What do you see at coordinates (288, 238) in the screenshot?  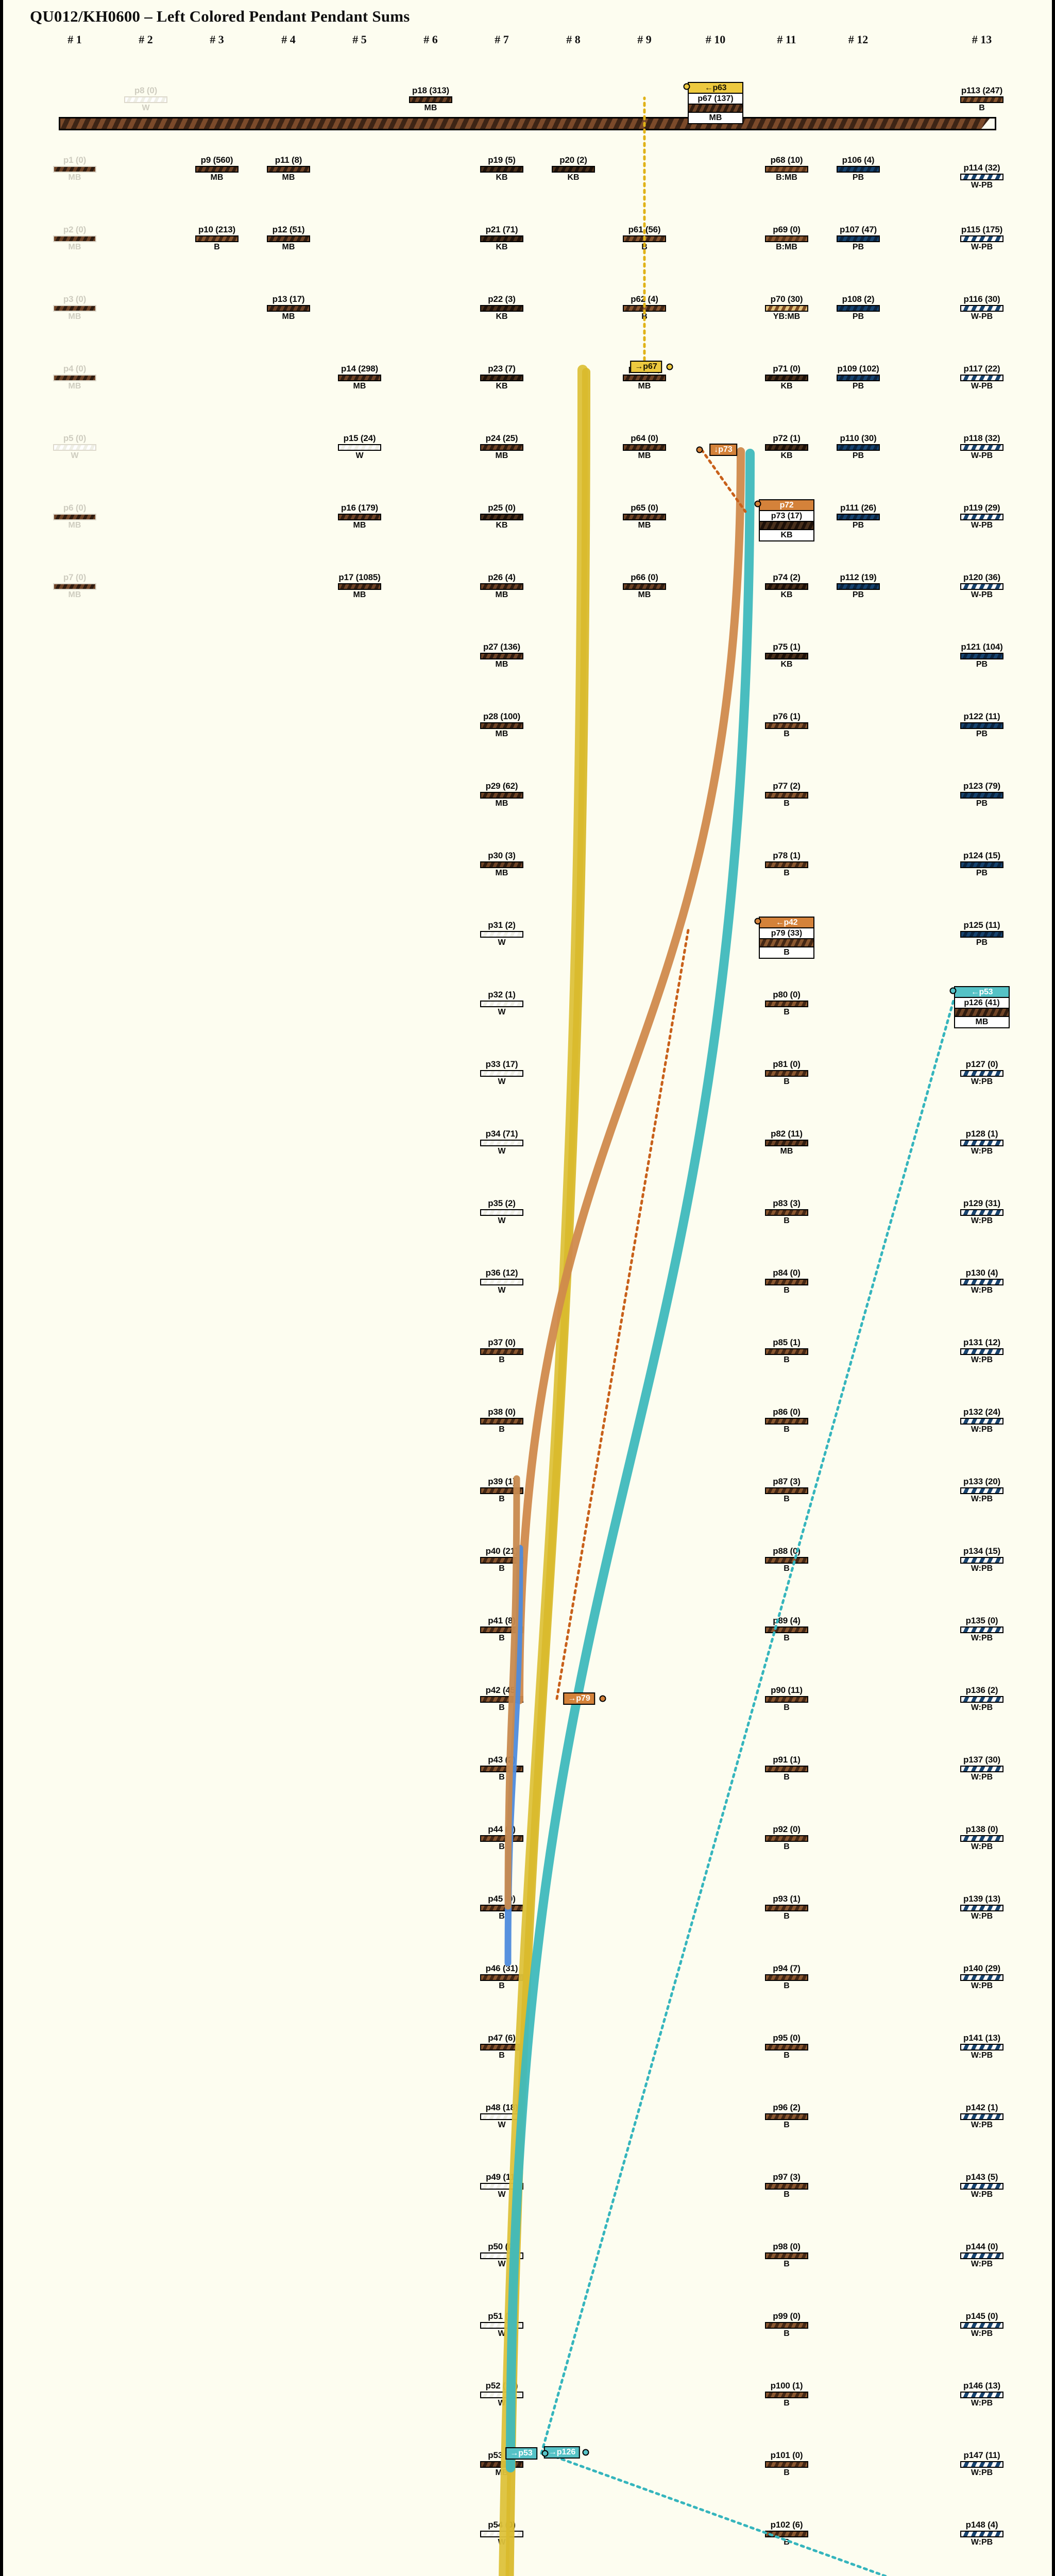 I see `pendant-cell-p12: p12 (51) MB` at bounding box center [288, 238].